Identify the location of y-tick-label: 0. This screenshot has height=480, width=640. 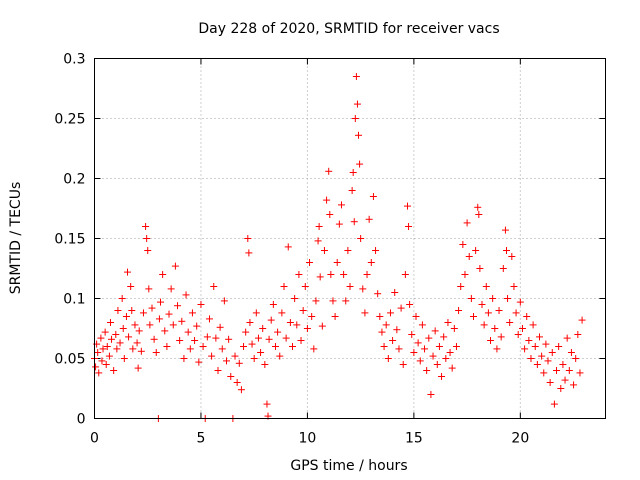
(81, 420).